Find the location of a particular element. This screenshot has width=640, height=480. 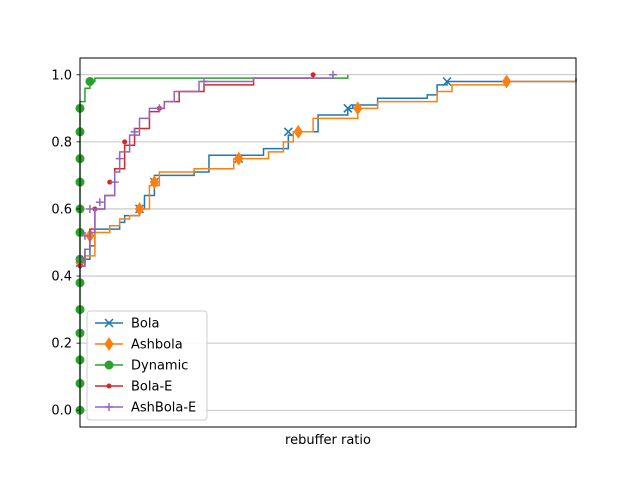

legend-item-ashbola-e: AshBola-E is located at coordinates (145, 408).